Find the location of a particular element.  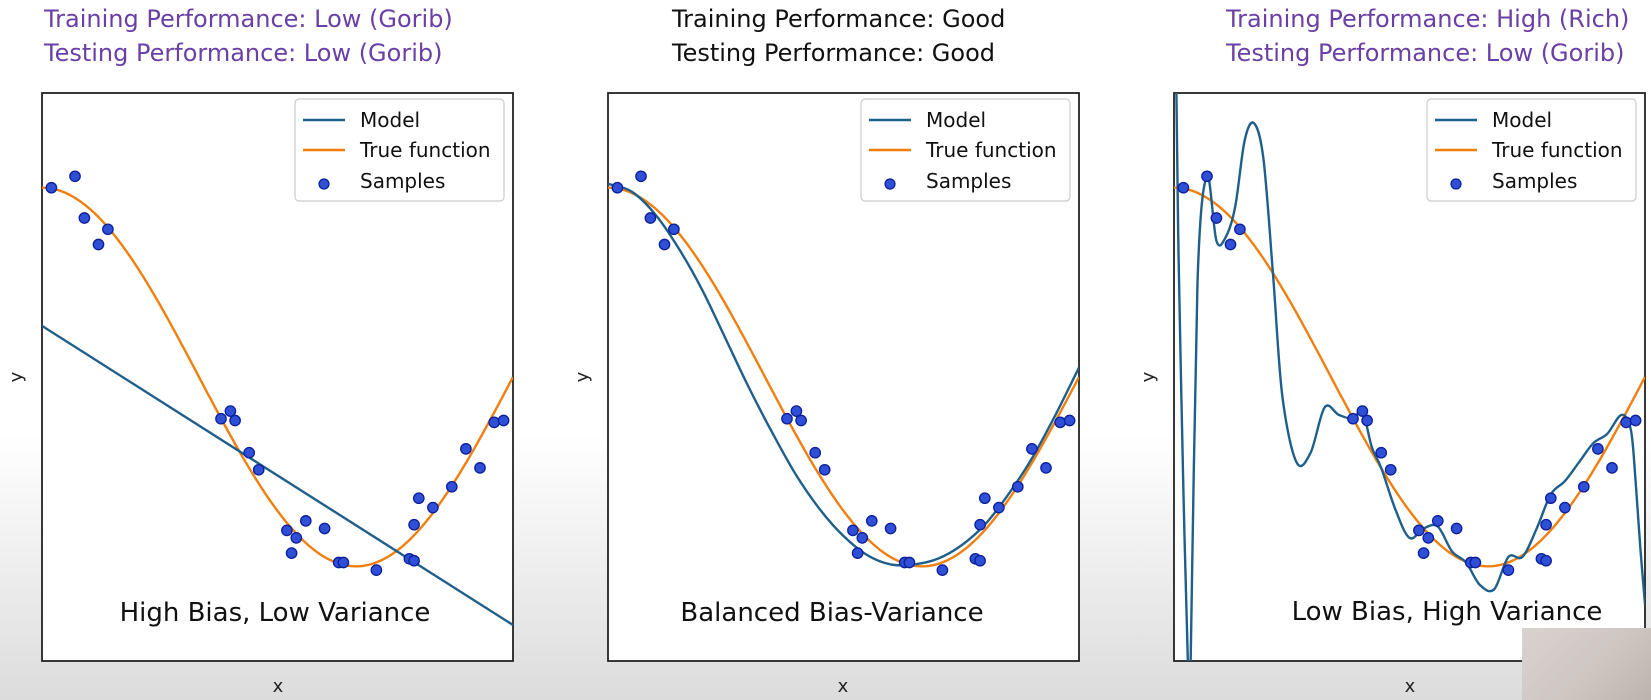

panel-1-model-line is located at coordinates (277, 475).